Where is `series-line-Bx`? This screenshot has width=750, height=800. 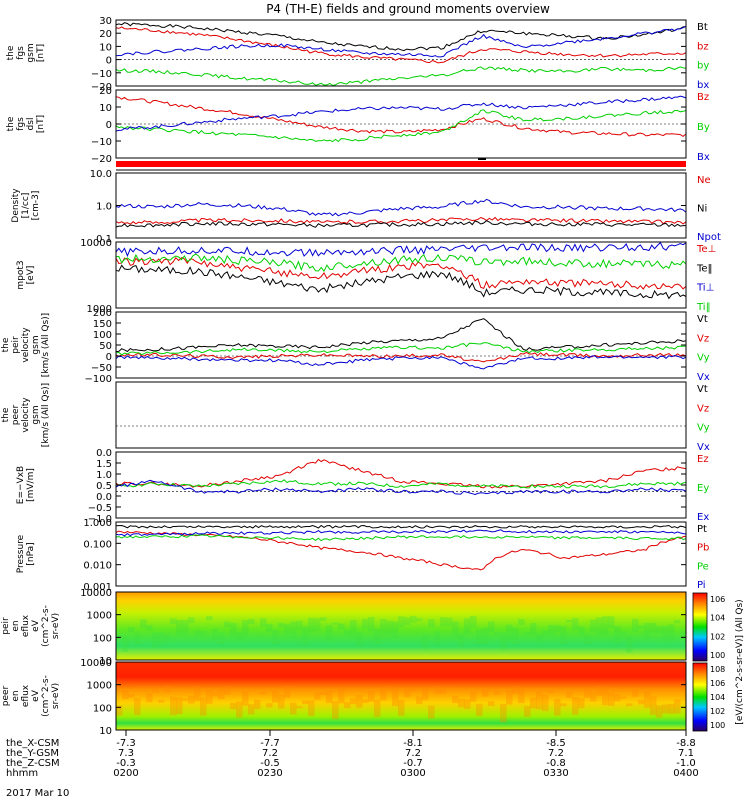
series-line-Bx is located at coordinates (401, 113).